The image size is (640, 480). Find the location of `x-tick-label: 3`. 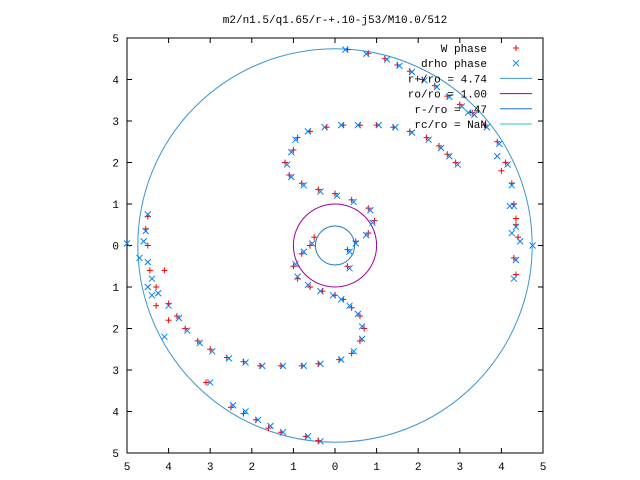

x-tick-label: 3 is located at coordinates (459, 468).